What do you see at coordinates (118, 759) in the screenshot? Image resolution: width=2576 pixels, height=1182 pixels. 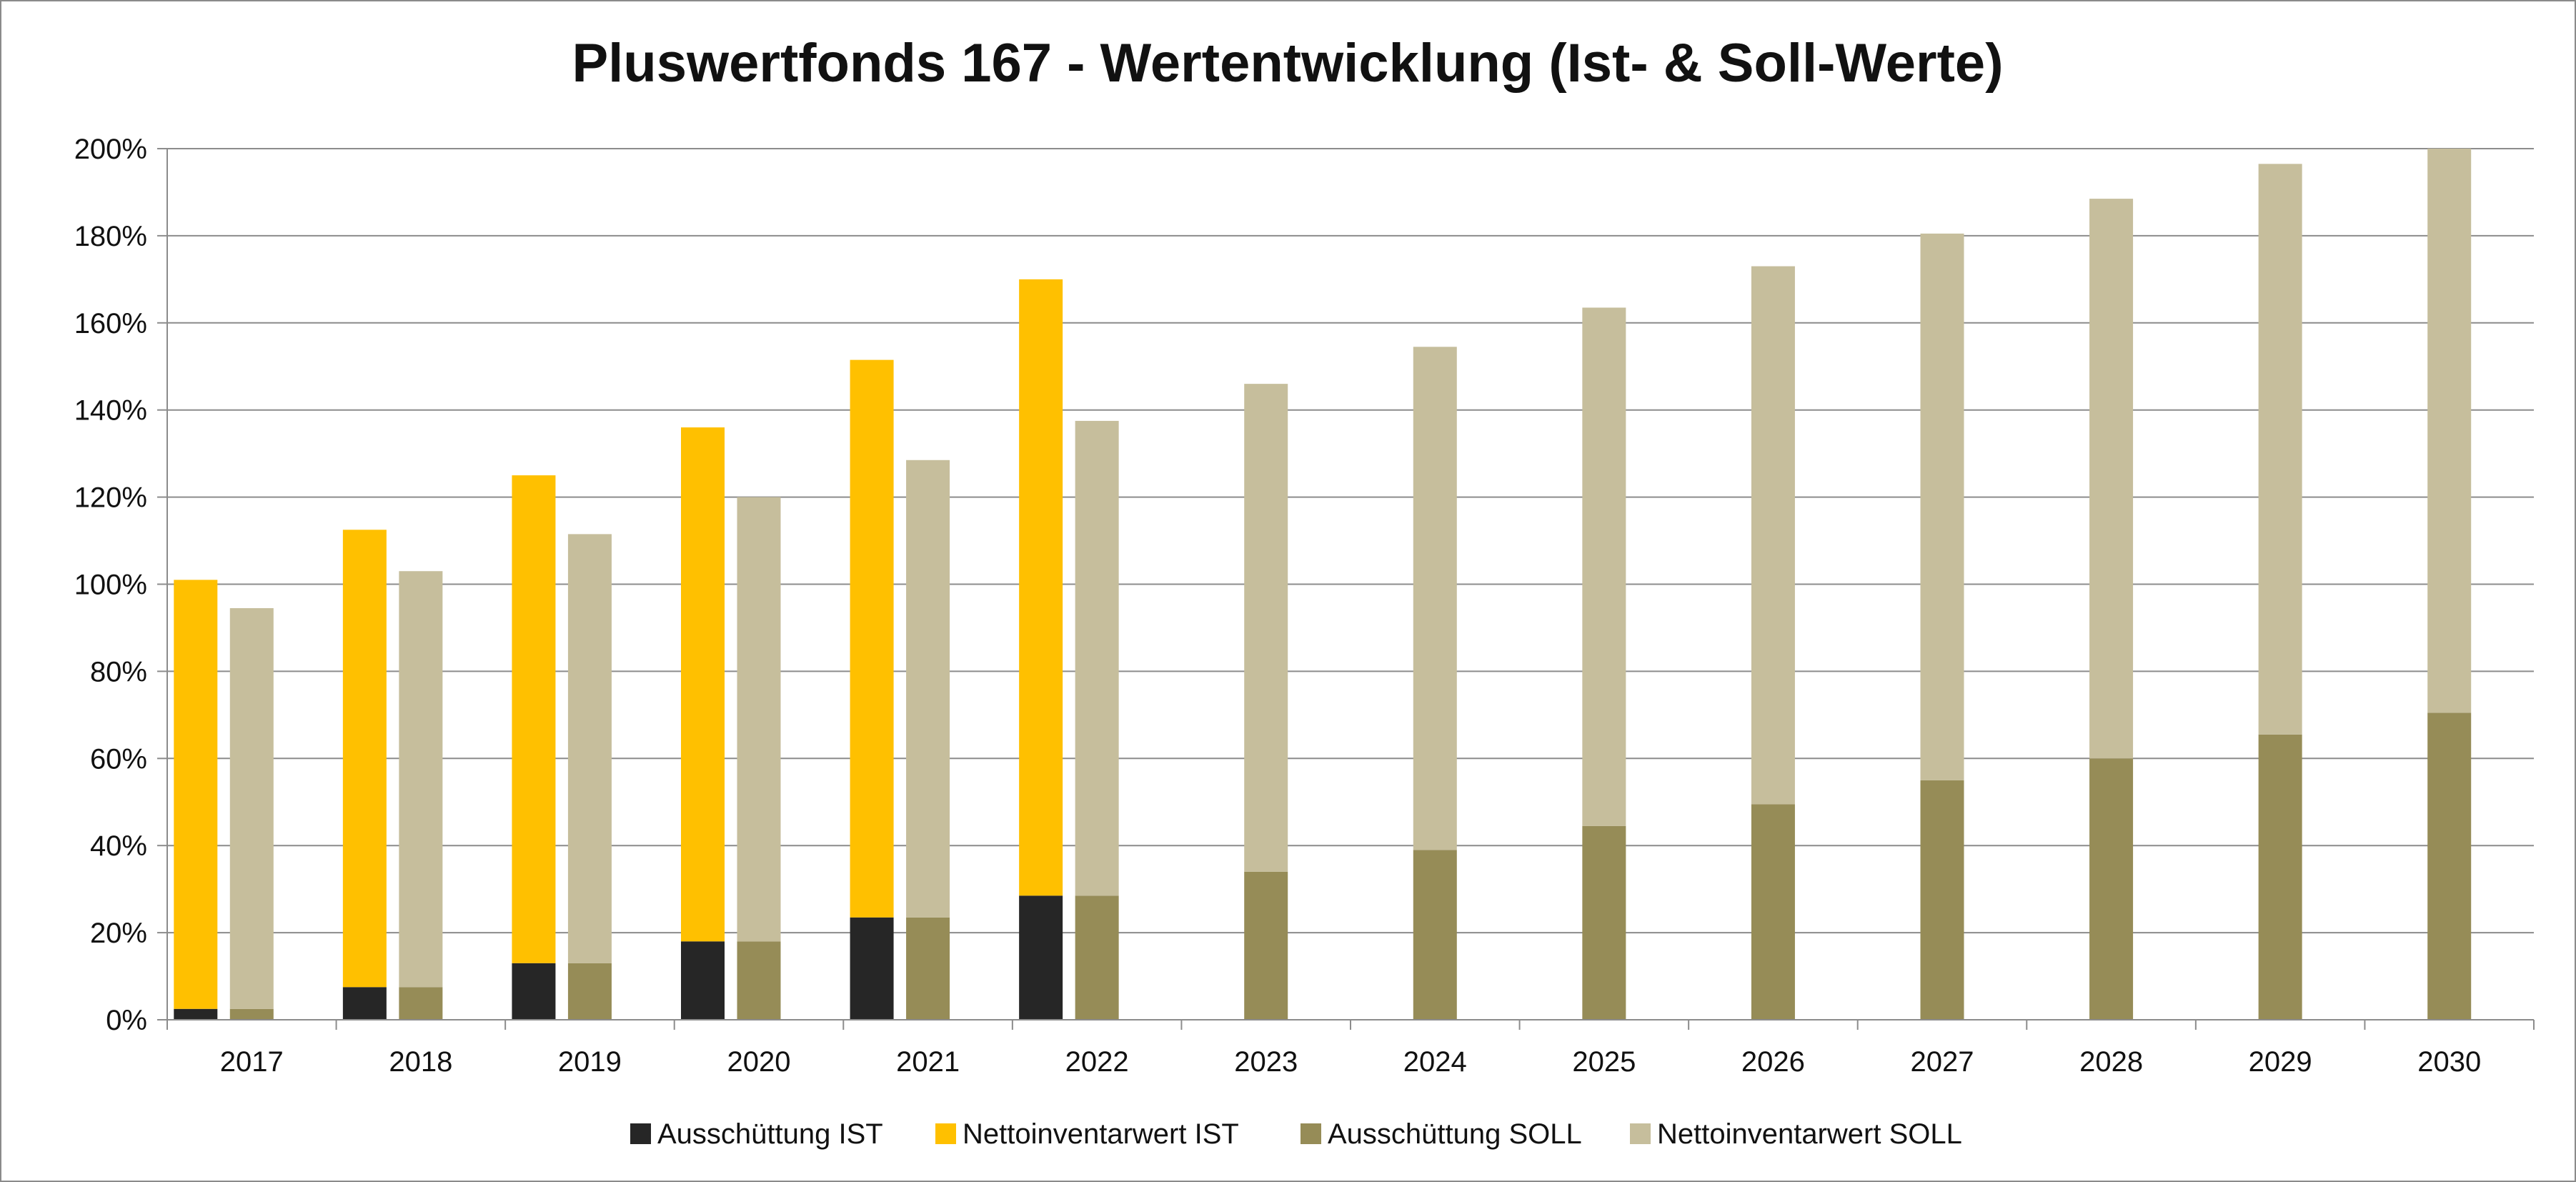 I see `y-tick-label: 60%` at bounding box center [118, 759].